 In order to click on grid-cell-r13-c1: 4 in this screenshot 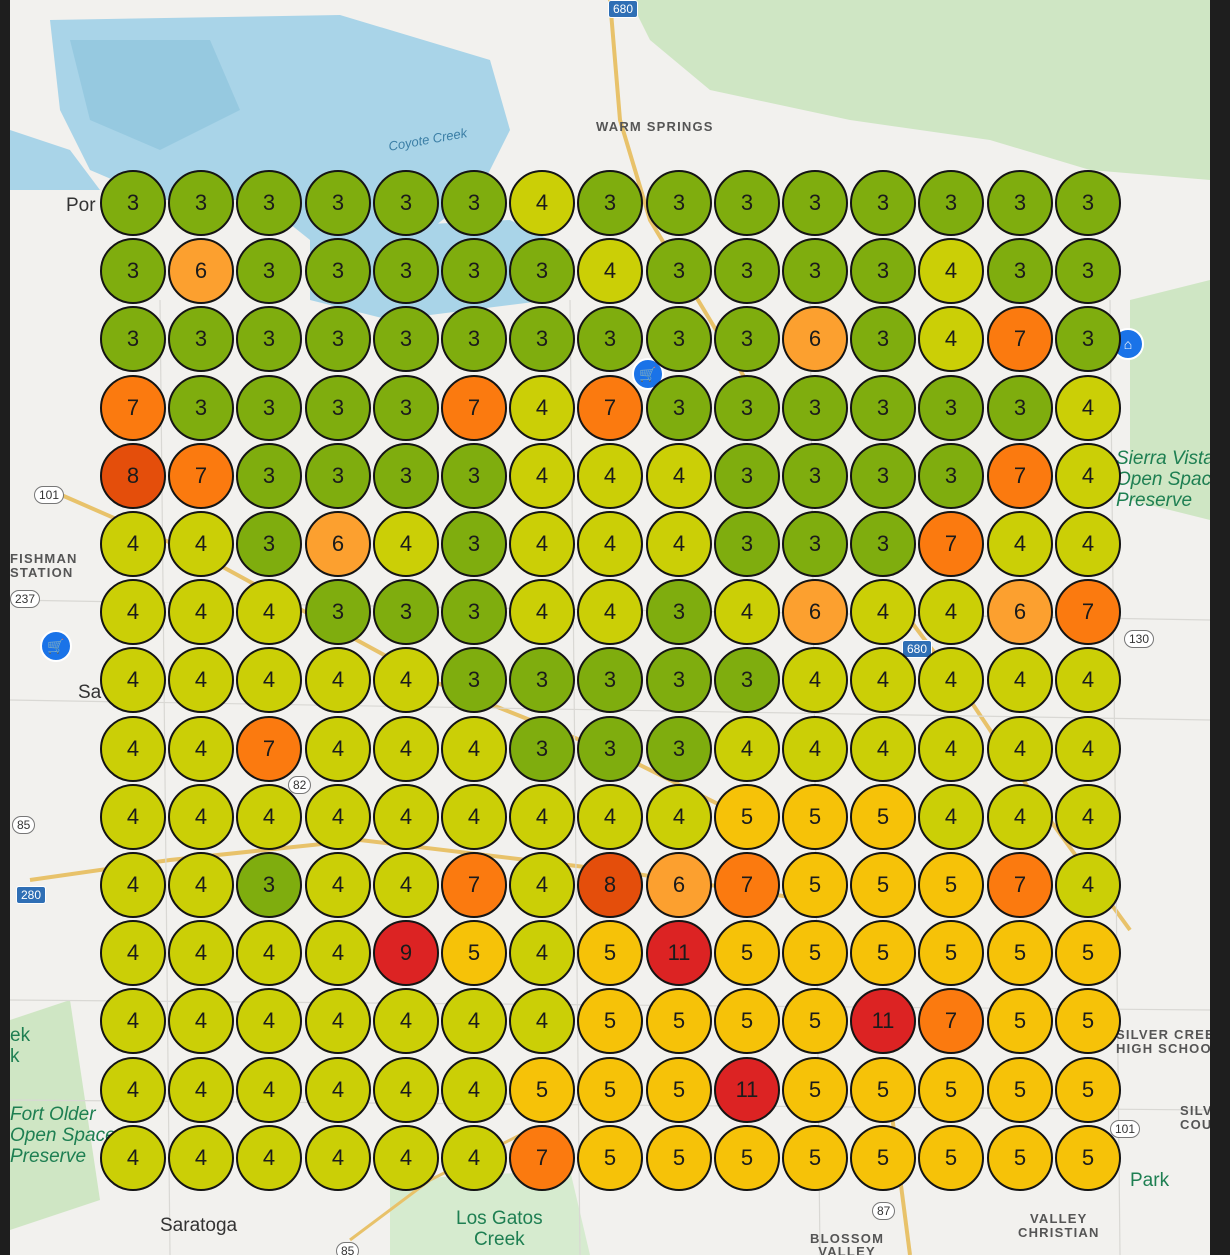, I will do `click(133, 1021)`.